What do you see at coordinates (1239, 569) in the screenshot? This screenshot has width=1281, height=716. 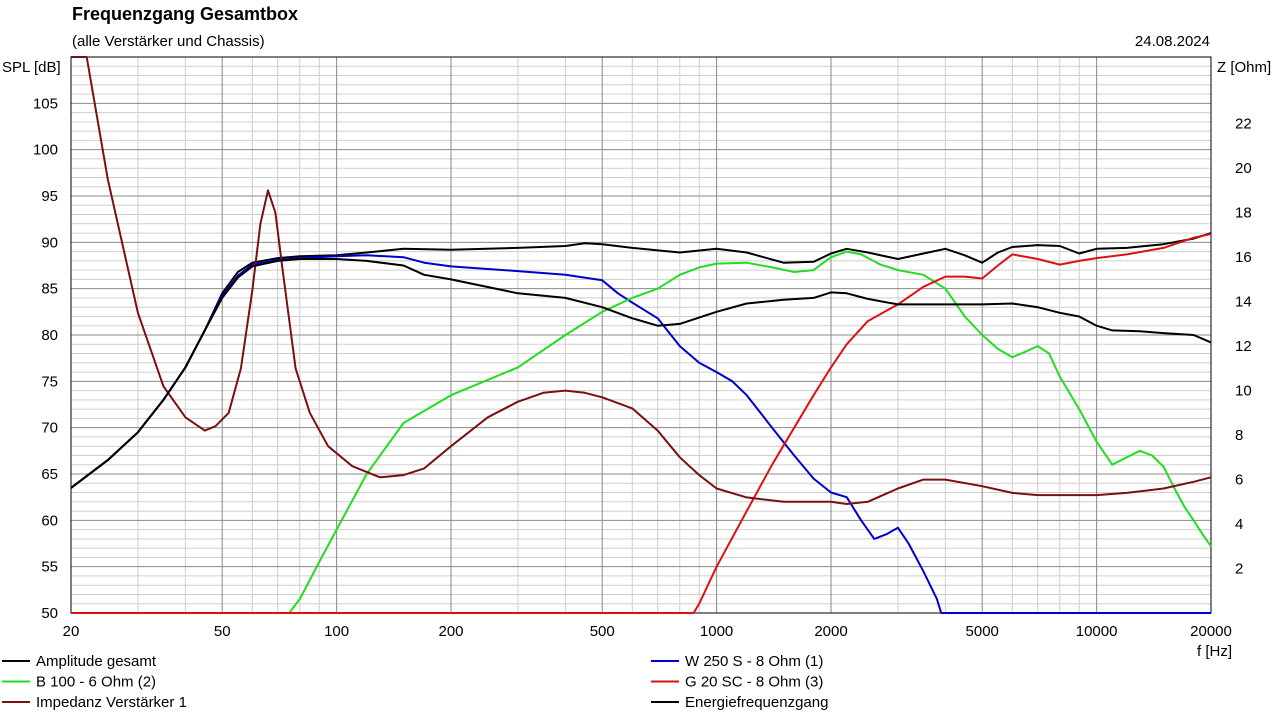 I see `y-right-tick-label: 2` at bounding box center [1239, 569].